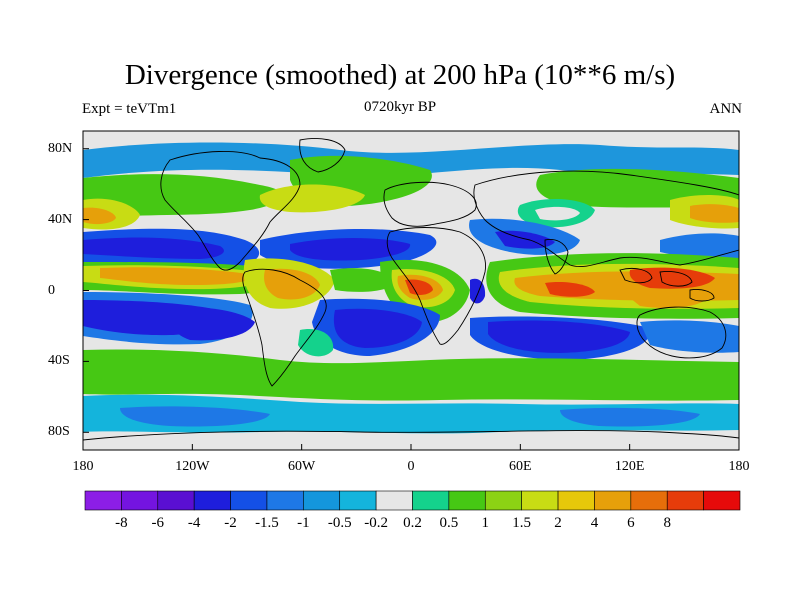 Image resolution: width=800 pixels, height=600 pixels. Describe the element at coordinates (230, 523) in the screenshot. I see `colorbar-label: -2` at that location.